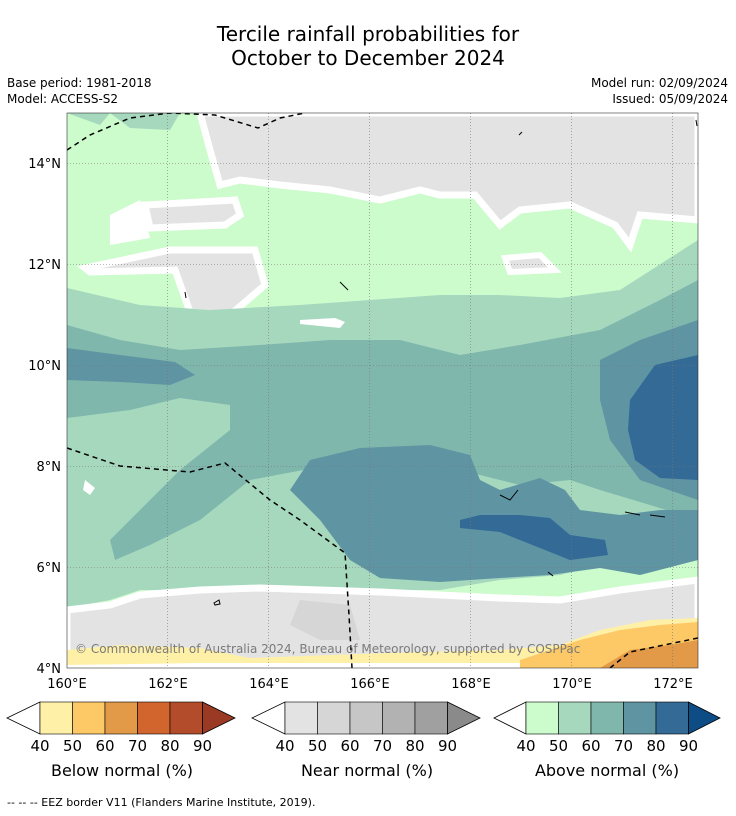  I want to click on near-colorbar-tick: 90, so click(447, 746).